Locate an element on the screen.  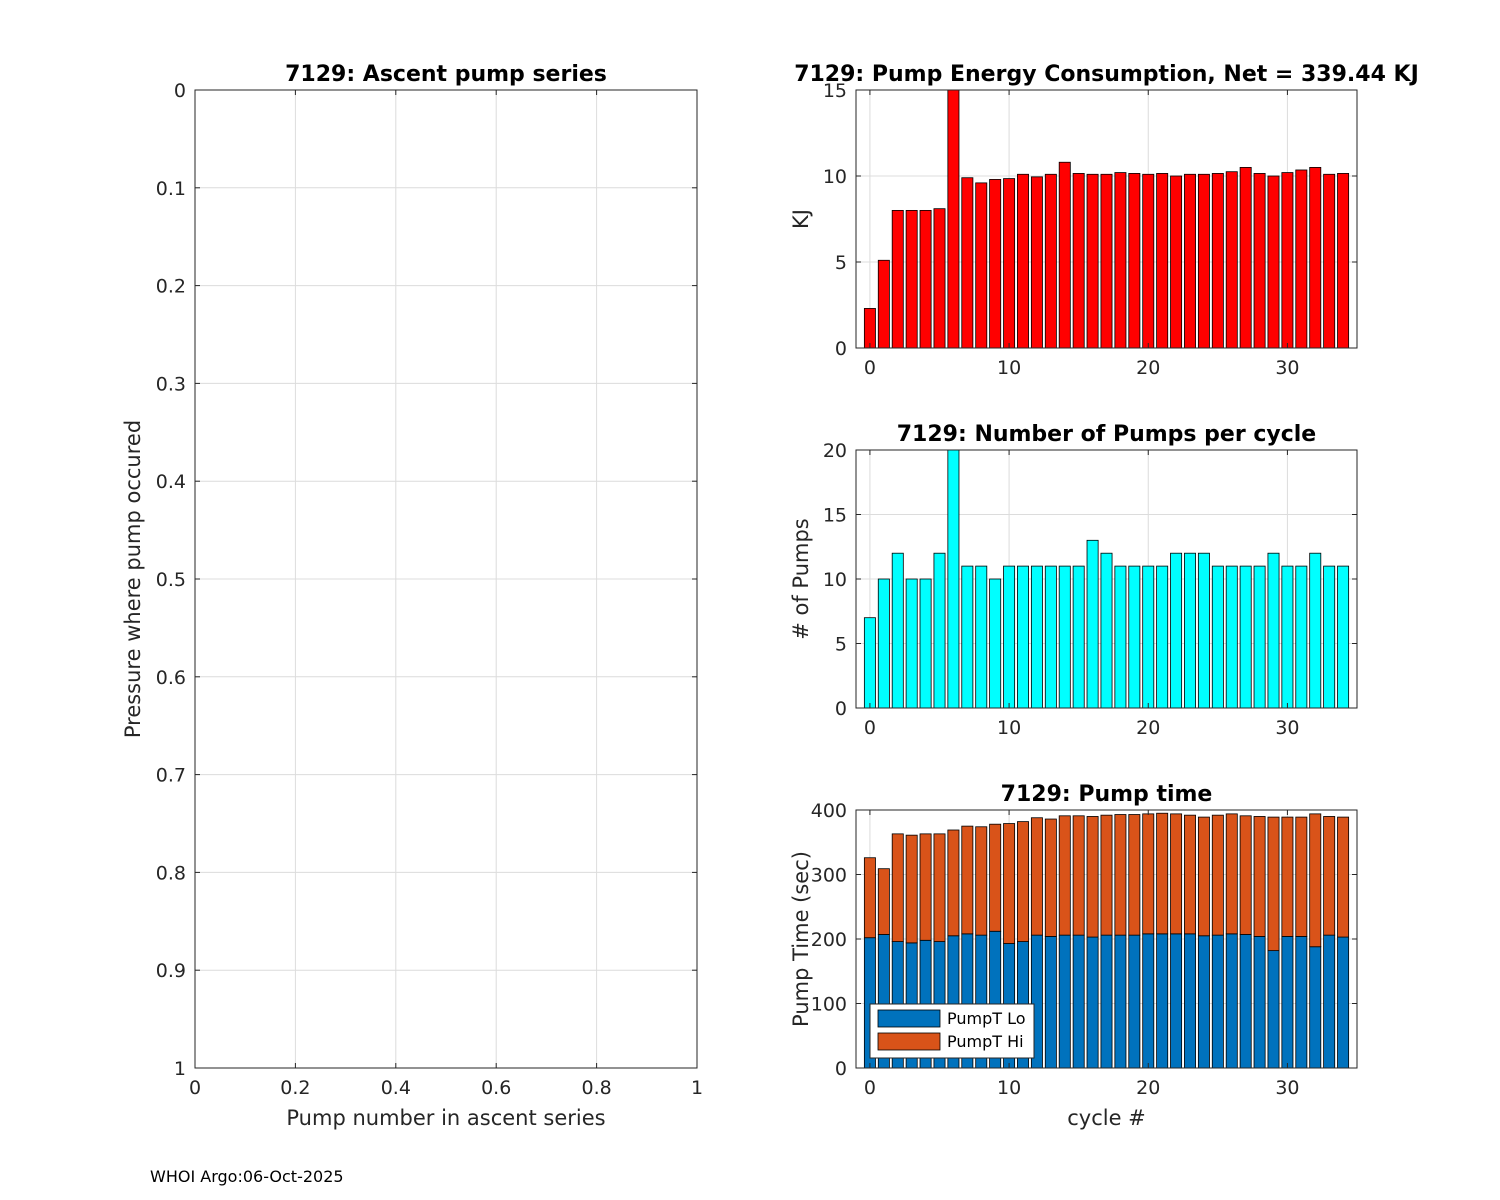
y-axis-label: # of Pumps is located at coordinates (801, 579).